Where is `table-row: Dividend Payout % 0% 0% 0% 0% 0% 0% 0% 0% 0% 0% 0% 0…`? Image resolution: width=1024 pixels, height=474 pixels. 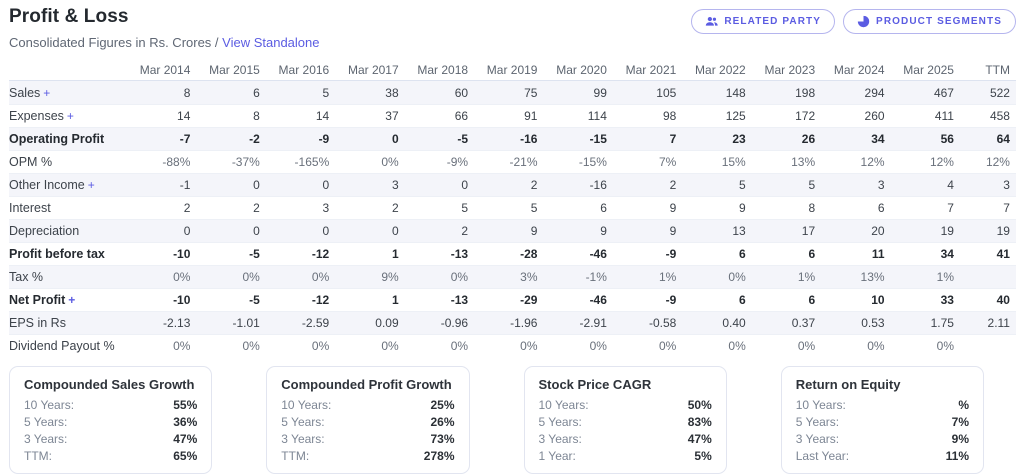
table-row: Dividend Payout % 0% 0% 0% 0% 0% 0% 0% 0% 0% 0% 0% 0… is located at coordinates (512, 345).